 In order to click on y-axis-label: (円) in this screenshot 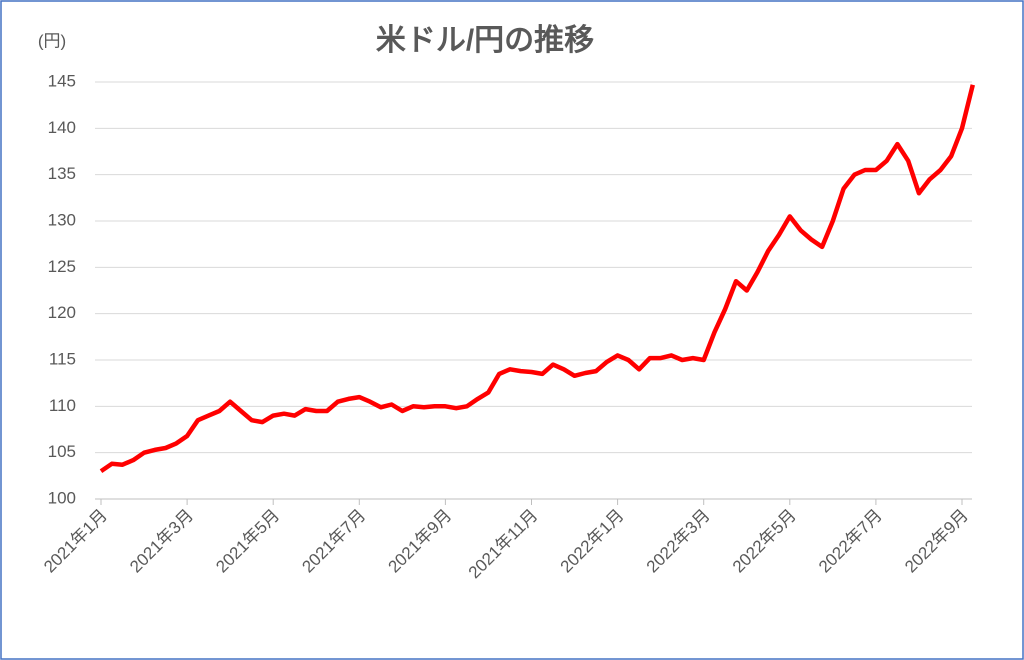, I will do `click(52, 40)`.